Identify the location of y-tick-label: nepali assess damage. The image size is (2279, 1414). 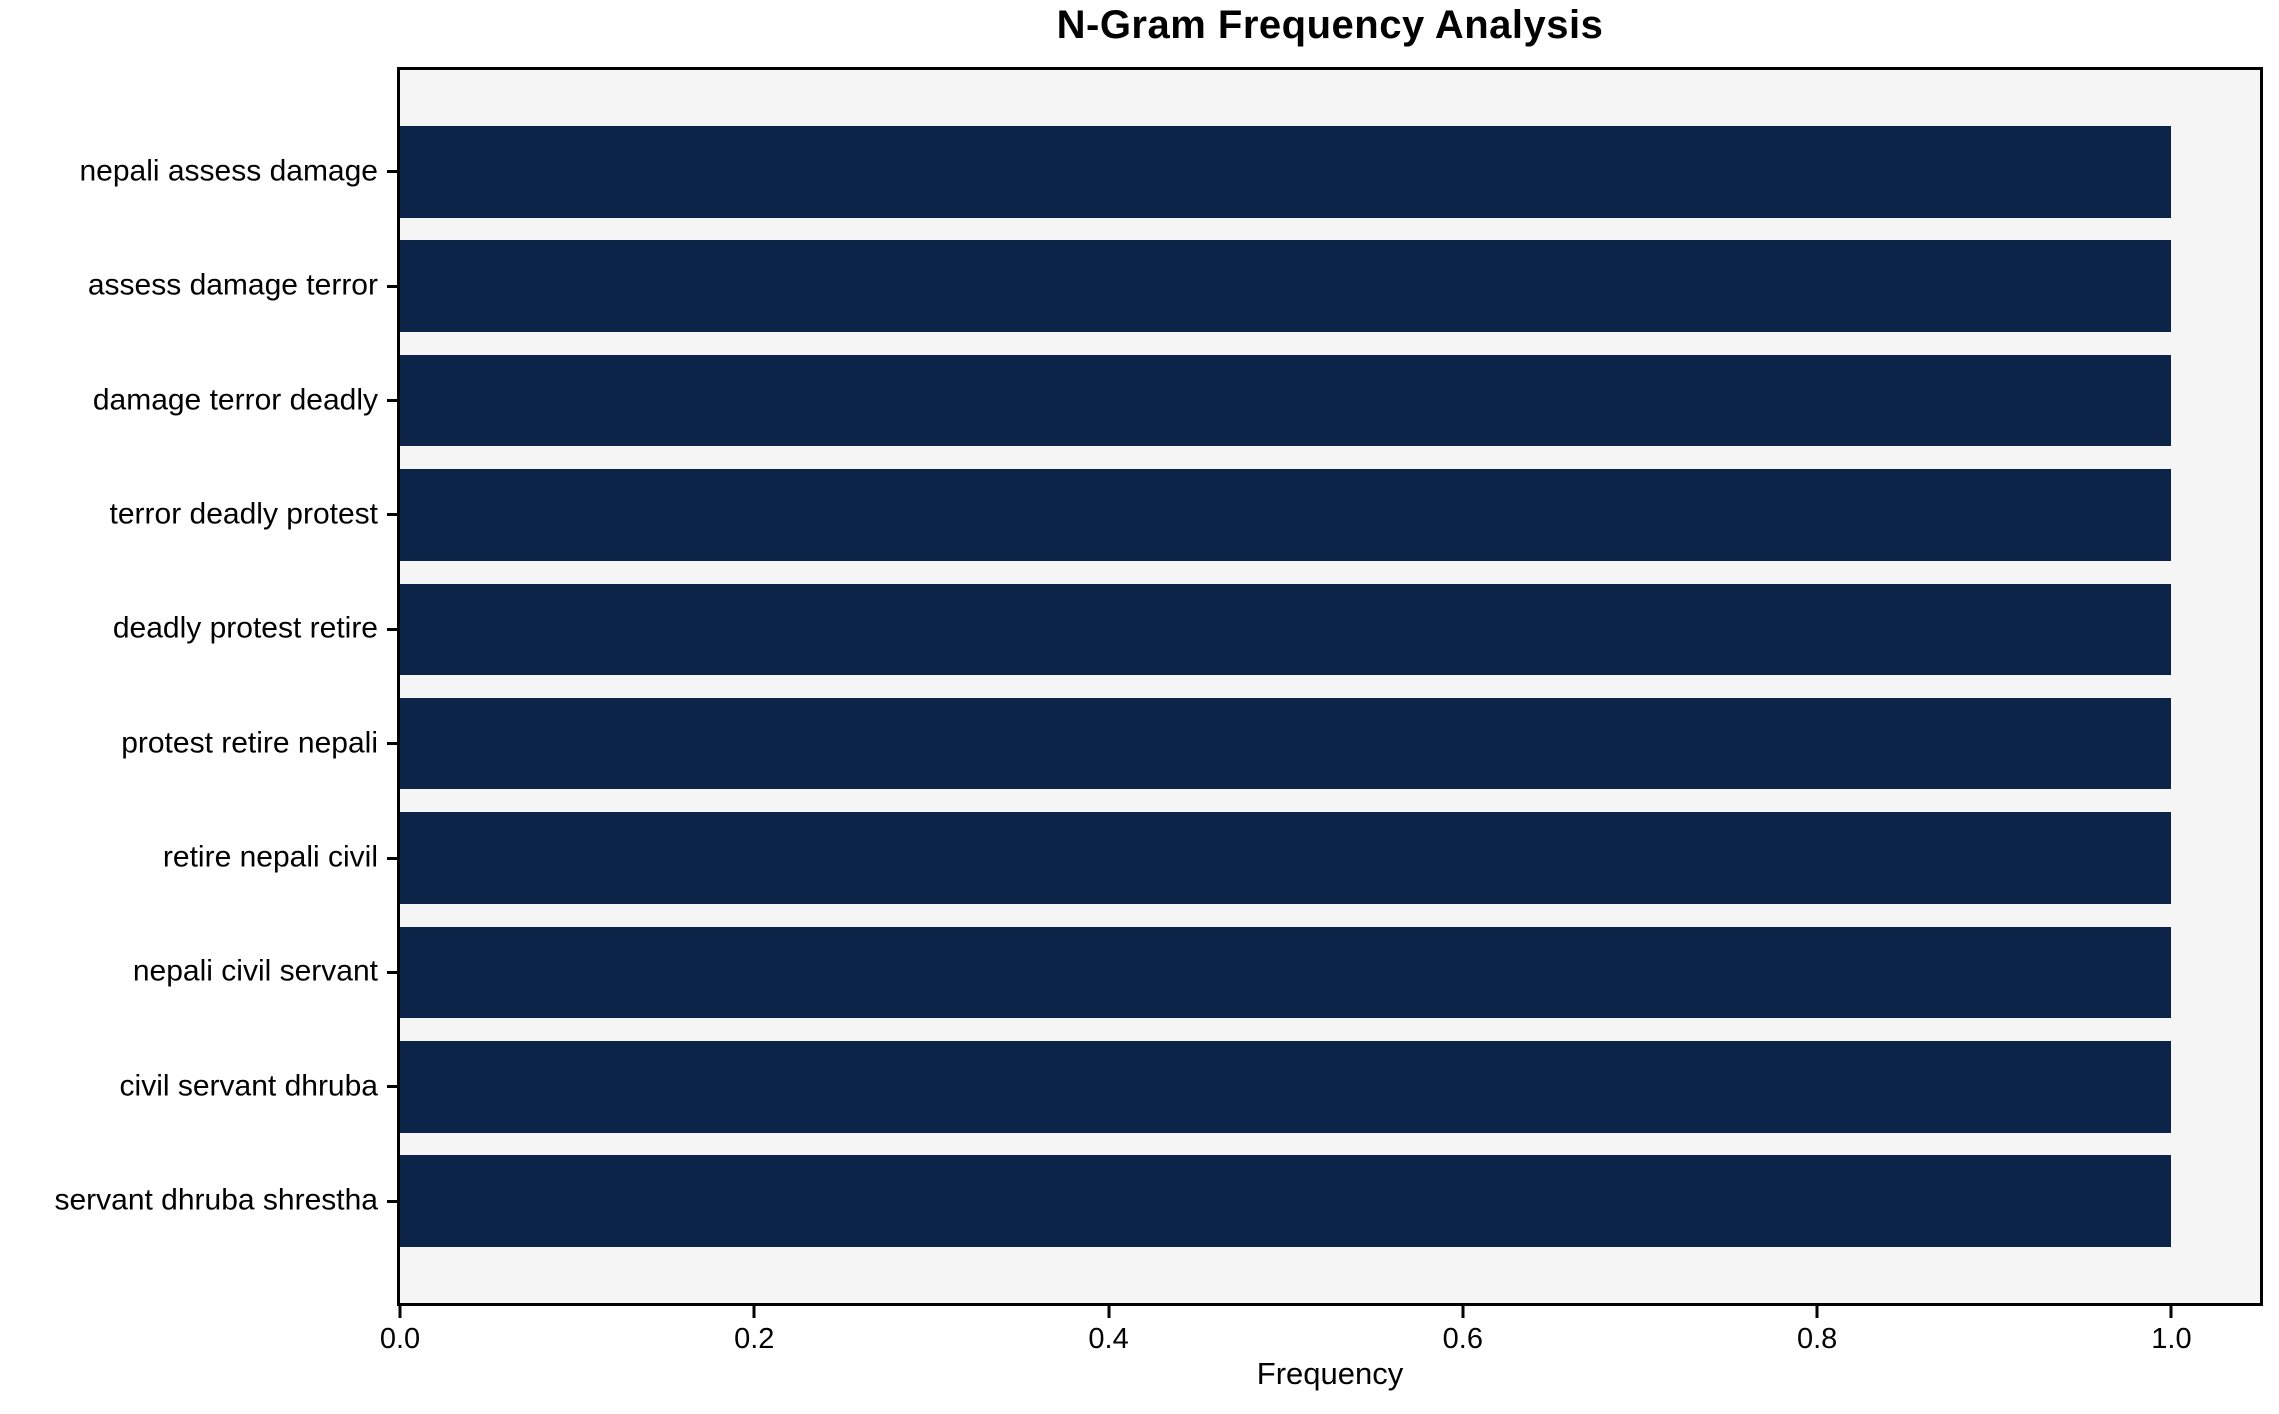
(228, 171).